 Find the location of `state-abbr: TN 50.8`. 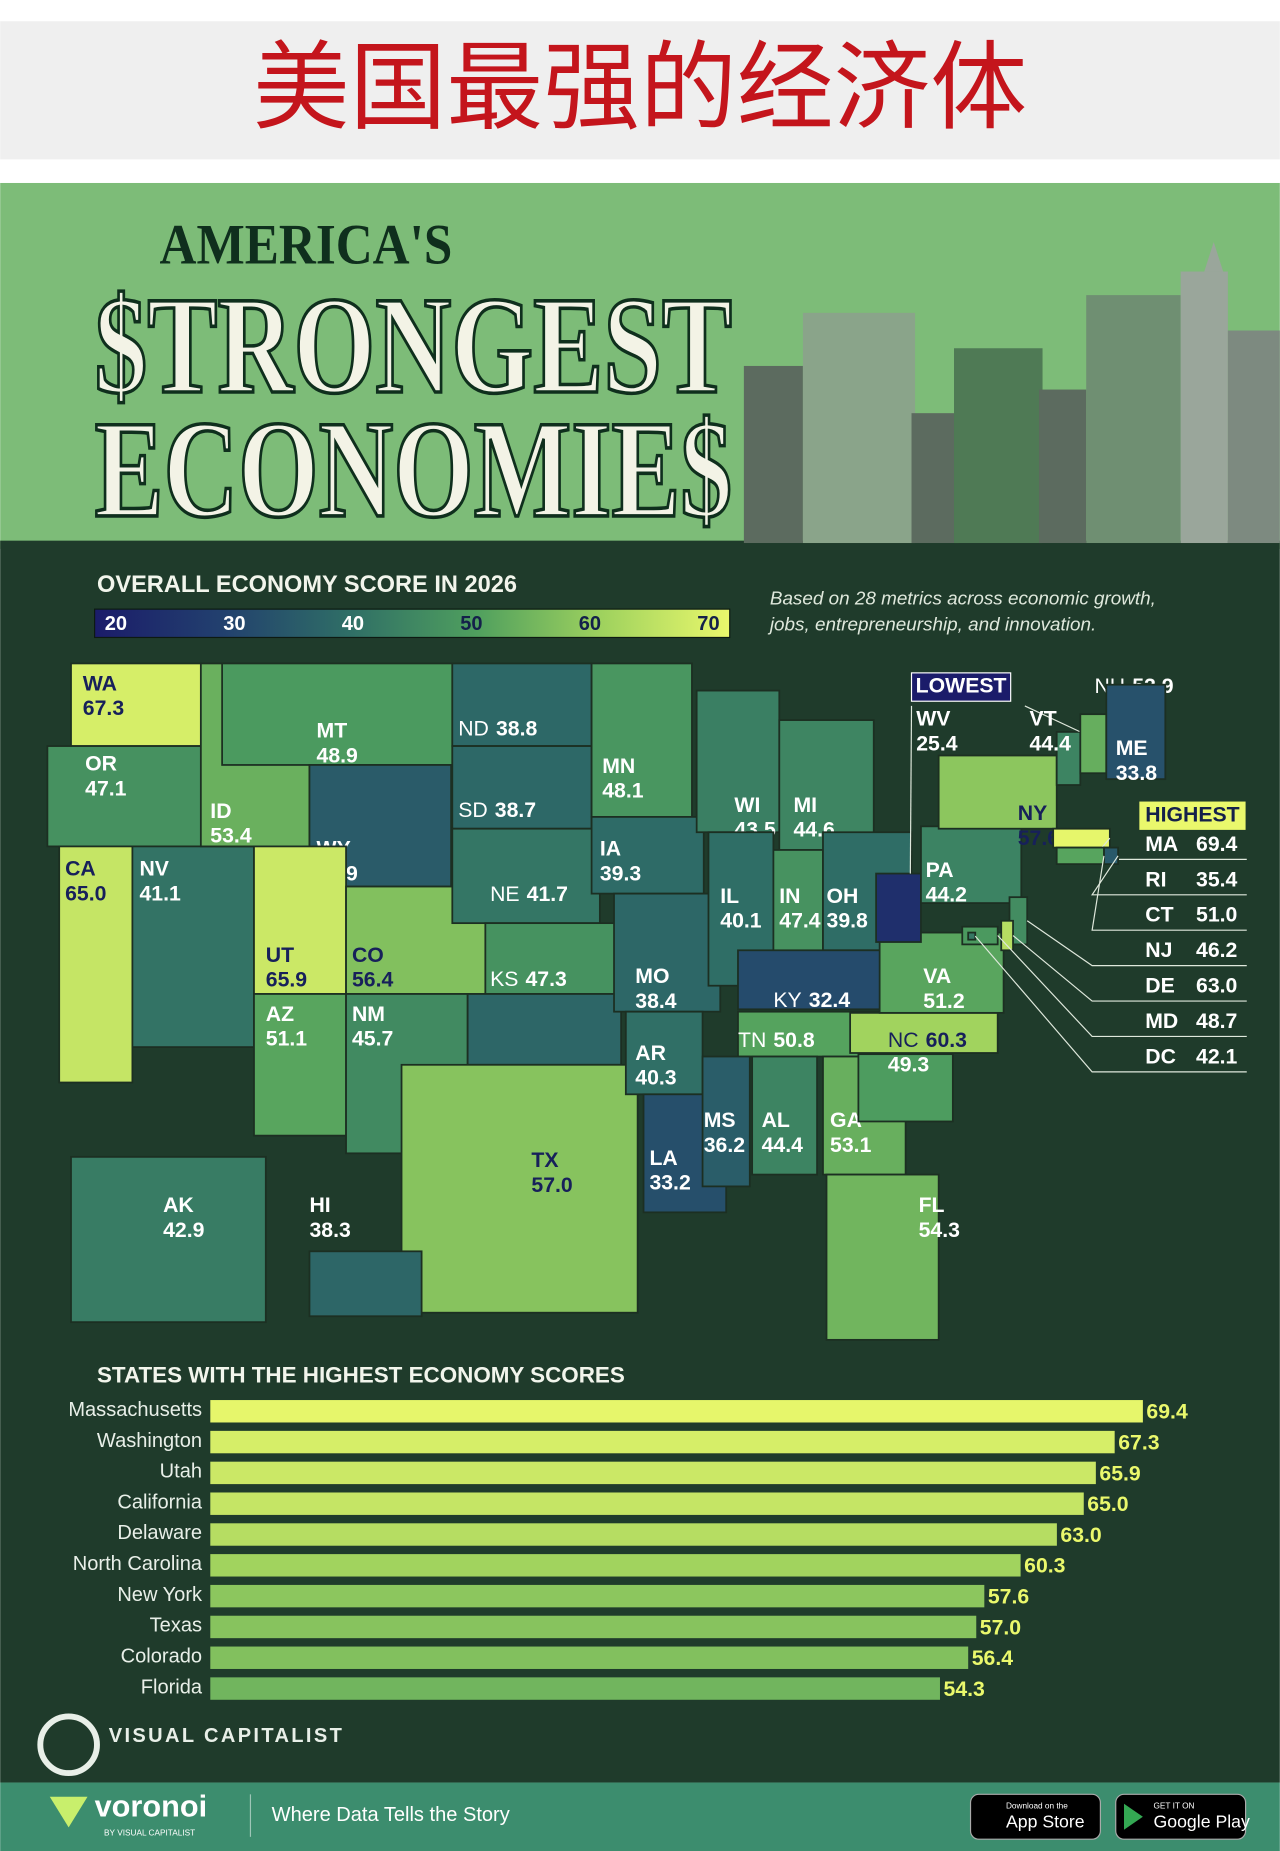

state-abbr: TN 50.8 is located at coordinates (776, 1040).